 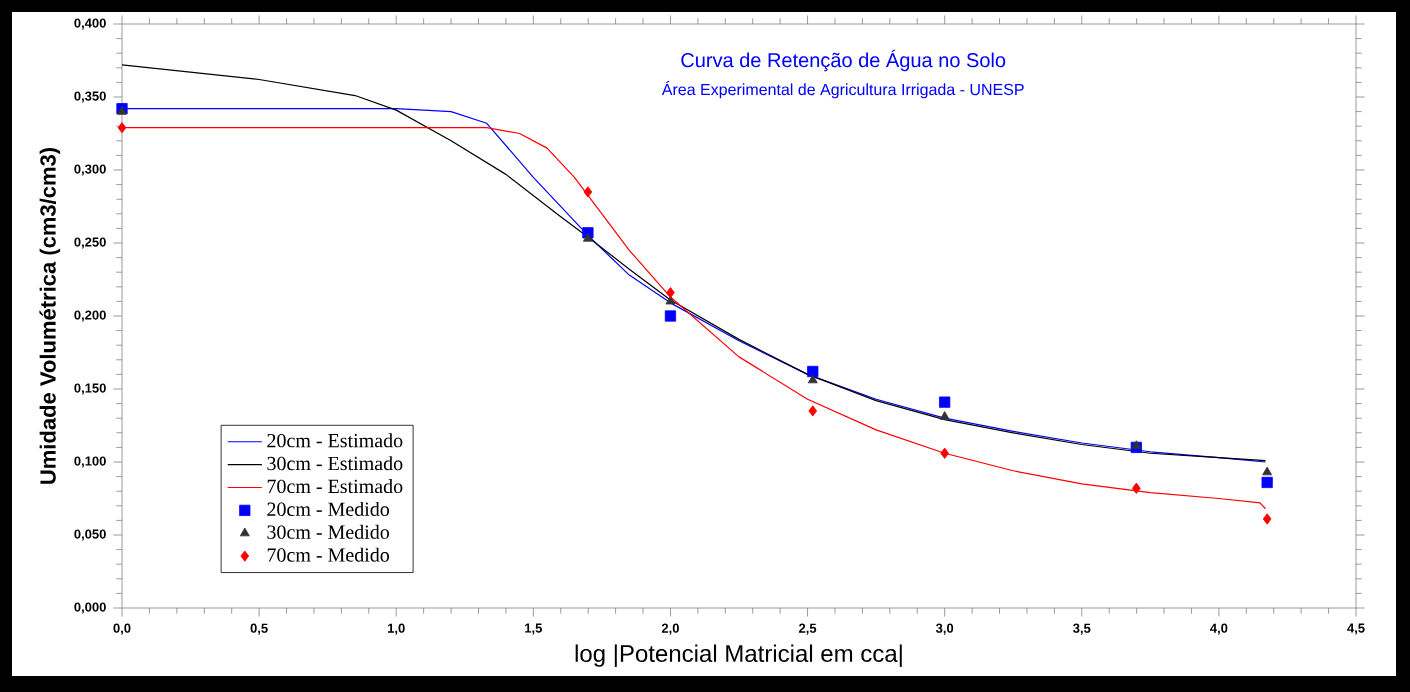 I want to click on legend-label: 30cm - Estimado, so click(x=335, y=463).